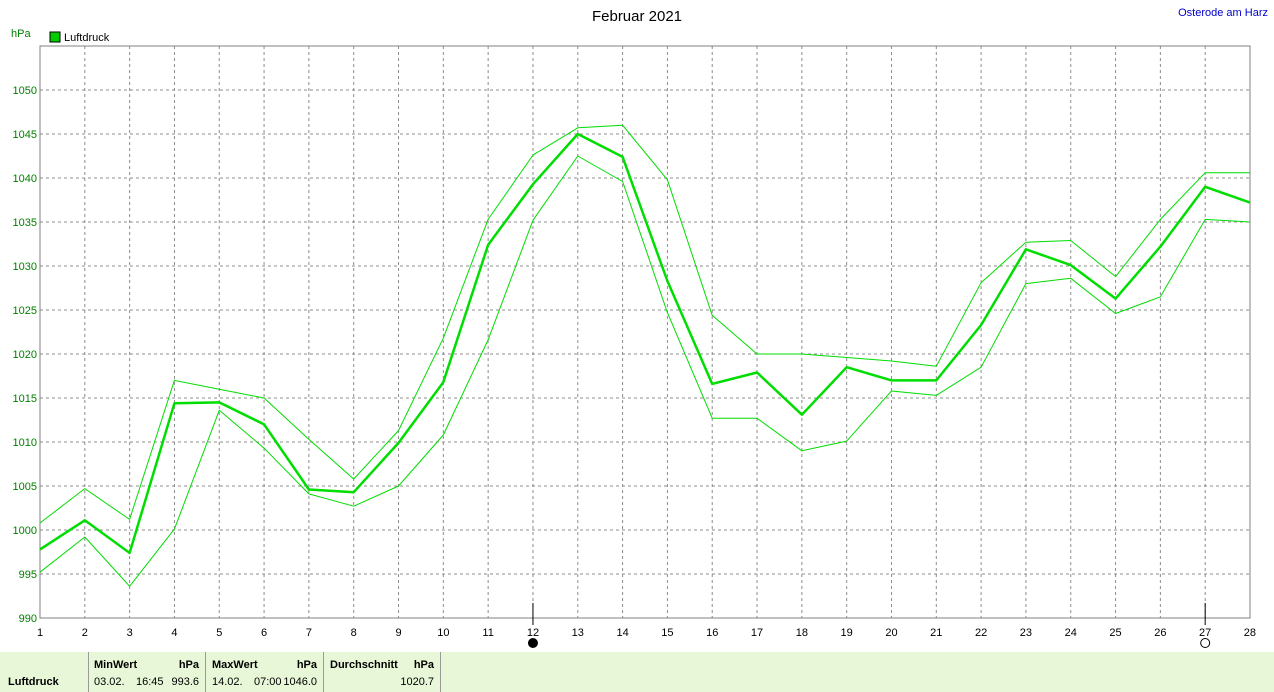 Image resolution: width=1274 pixels, height=692 pixels. What do you see at coordinates (891, 633) in the screenshot?
I see `x-tick-label: 20` at bounding box center [891, 633].